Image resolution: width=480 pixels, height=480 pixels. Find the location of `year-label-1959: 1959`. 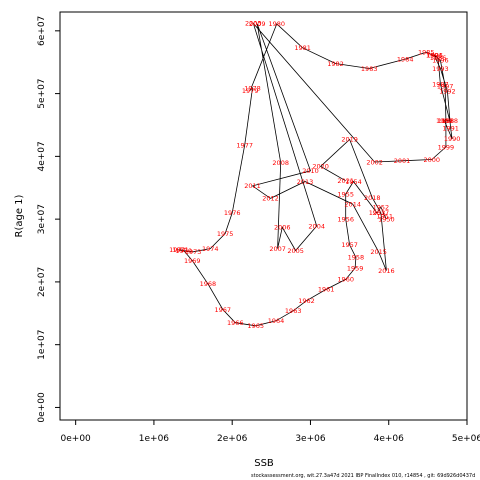

year-label-1959: 1959 is located at coordinates (355, 268).